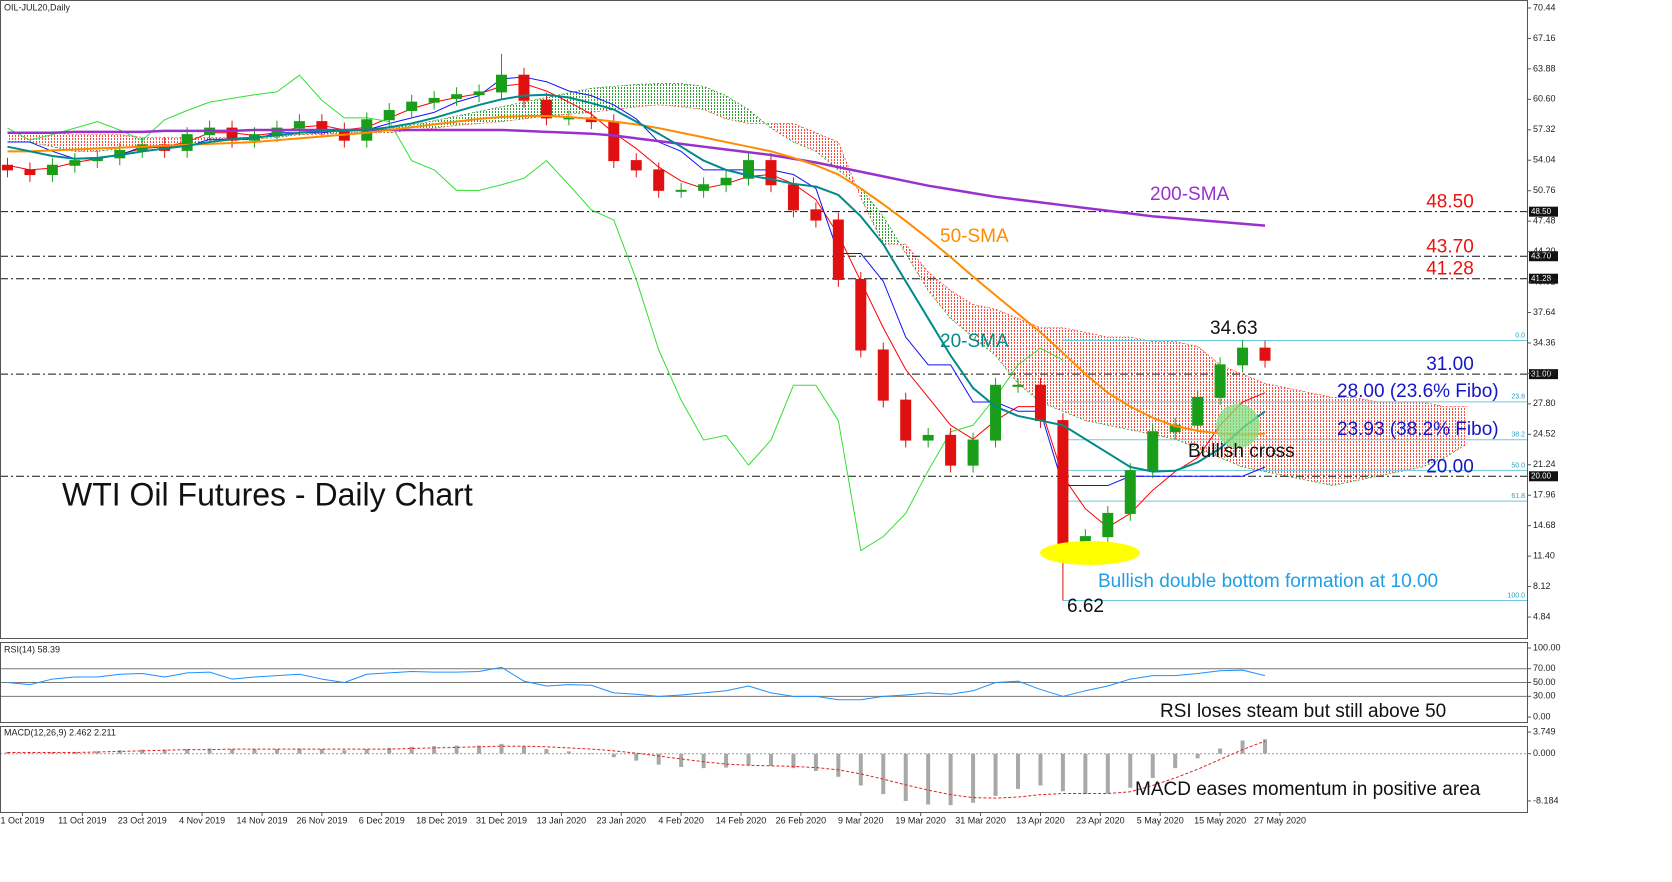 Image resolution: width=1672 pixels, height=882 pixels. I want to click on level-axis-box, so click(1543, 278).